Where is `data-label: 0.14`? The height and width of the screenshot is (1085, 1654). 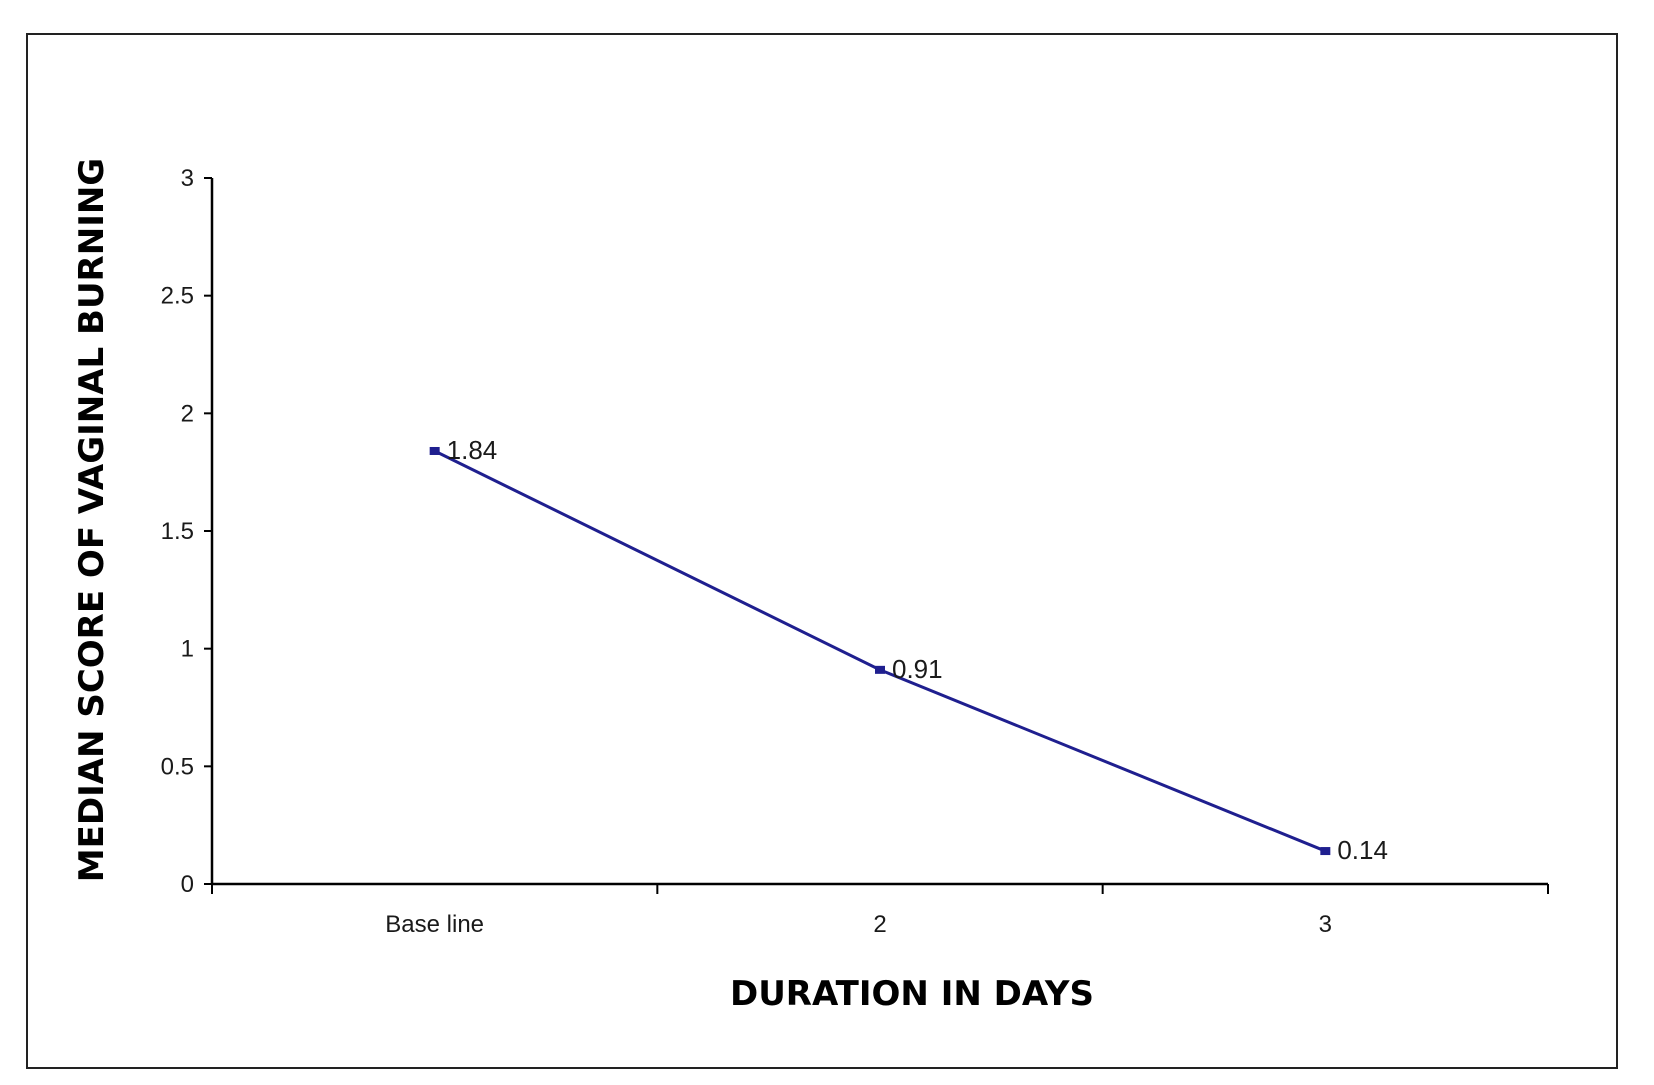 data-label: 0.14 is located at coordinates (1362, 850).